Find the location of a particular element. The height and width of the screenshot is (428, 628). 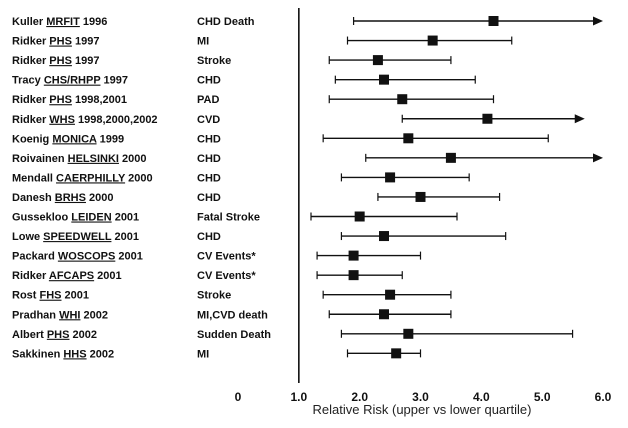

study-year: 2002 is located at coordinates (94, 315).